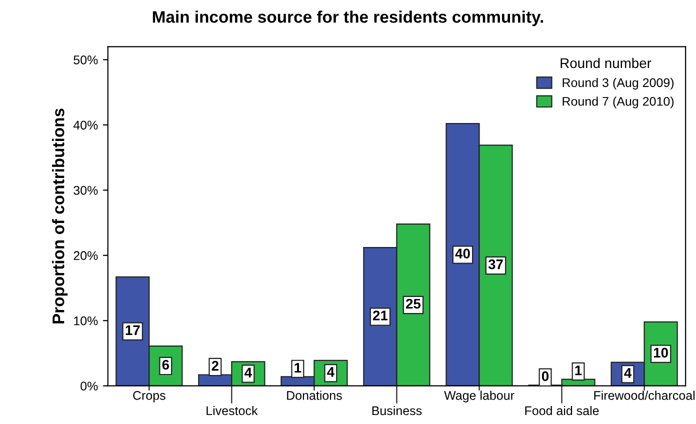 This screenshot has width=696, height=424. Describe the element at coordinates (215, 365) in the screenshot. I see `data-label: 2` at that location.